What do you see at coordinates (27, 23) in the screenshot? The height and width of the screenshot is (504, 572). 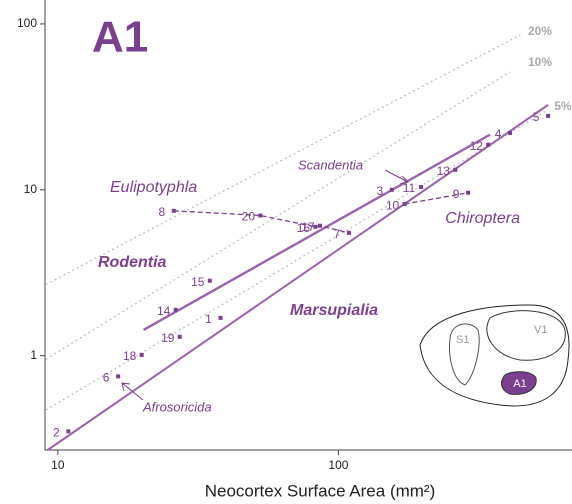 I see `y-tick-label: 100` at bounding box center [27, 23].